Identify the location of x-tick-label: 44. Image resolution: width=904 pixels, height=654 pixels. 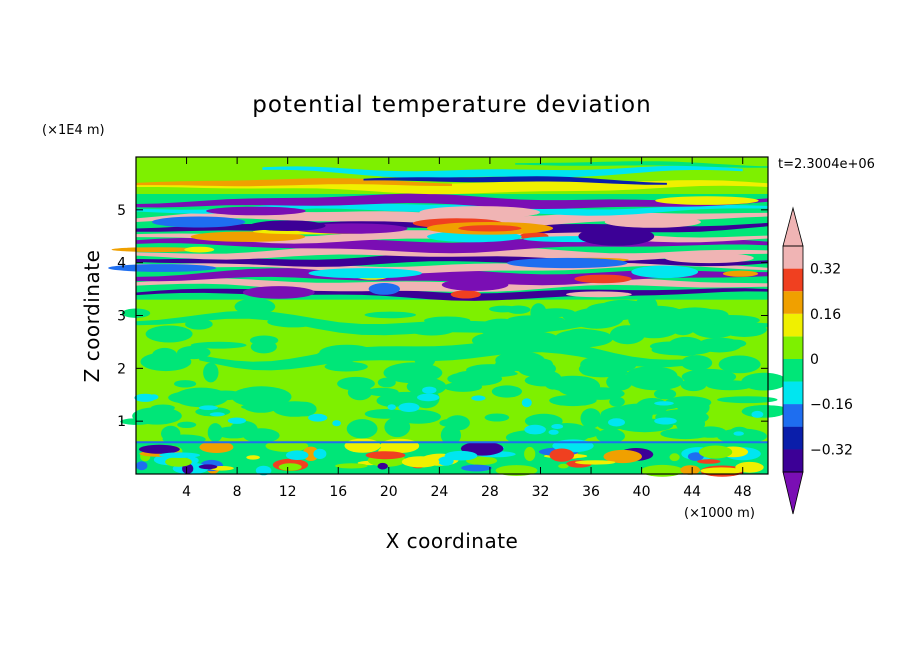
(692, 492).